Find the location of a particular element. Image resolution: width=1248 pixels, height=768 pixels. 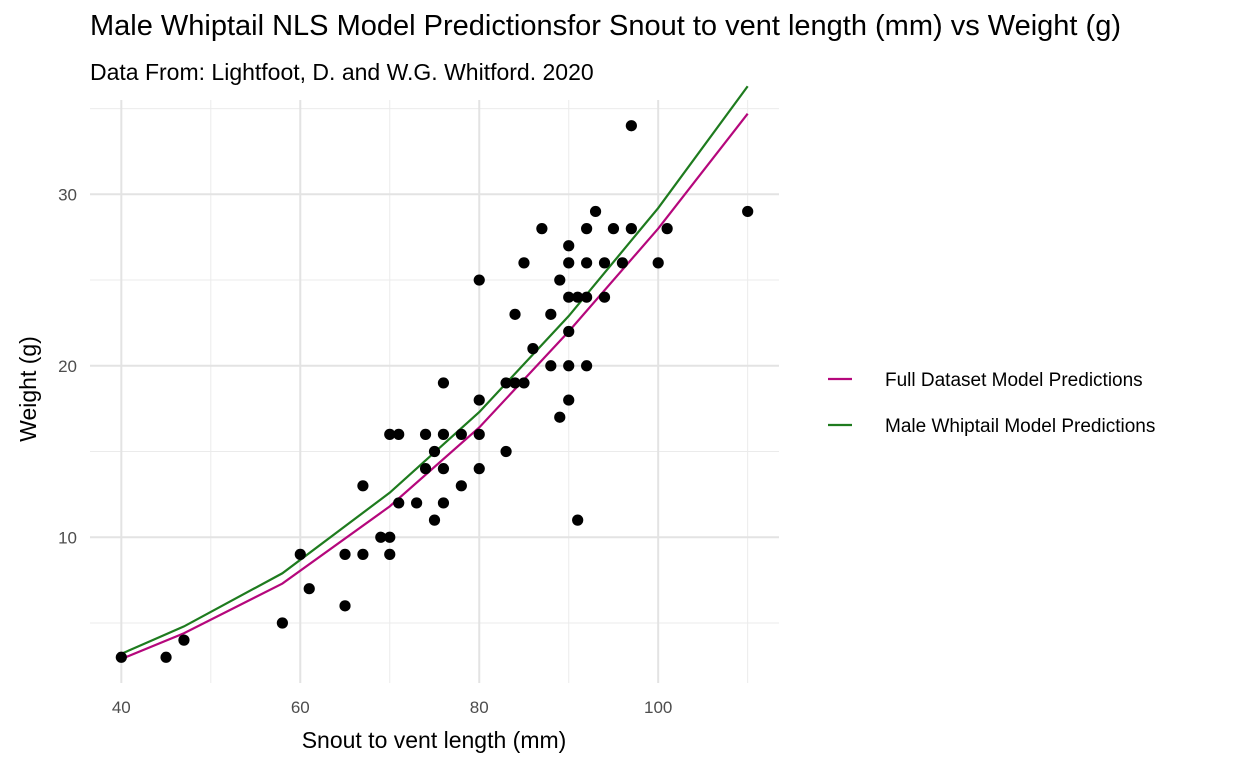

x-tick-label: 60 is located at coordinates (300, 707).